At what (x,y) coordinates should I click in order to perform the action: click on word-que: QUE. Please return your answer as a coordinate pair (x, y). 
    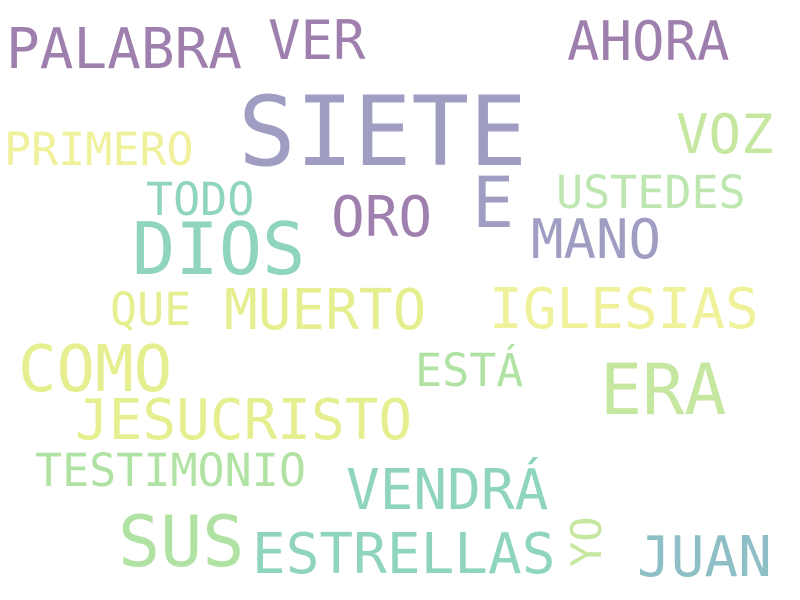
    Looking at the image, I should click on (151, 309).